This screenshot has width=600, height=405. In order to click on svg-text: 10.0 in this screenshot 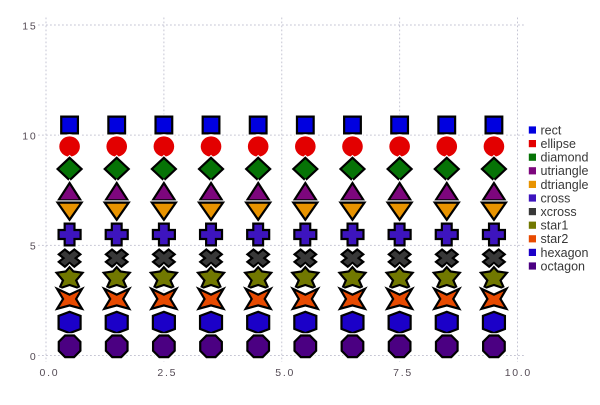, I will do `click(518, 373)`.